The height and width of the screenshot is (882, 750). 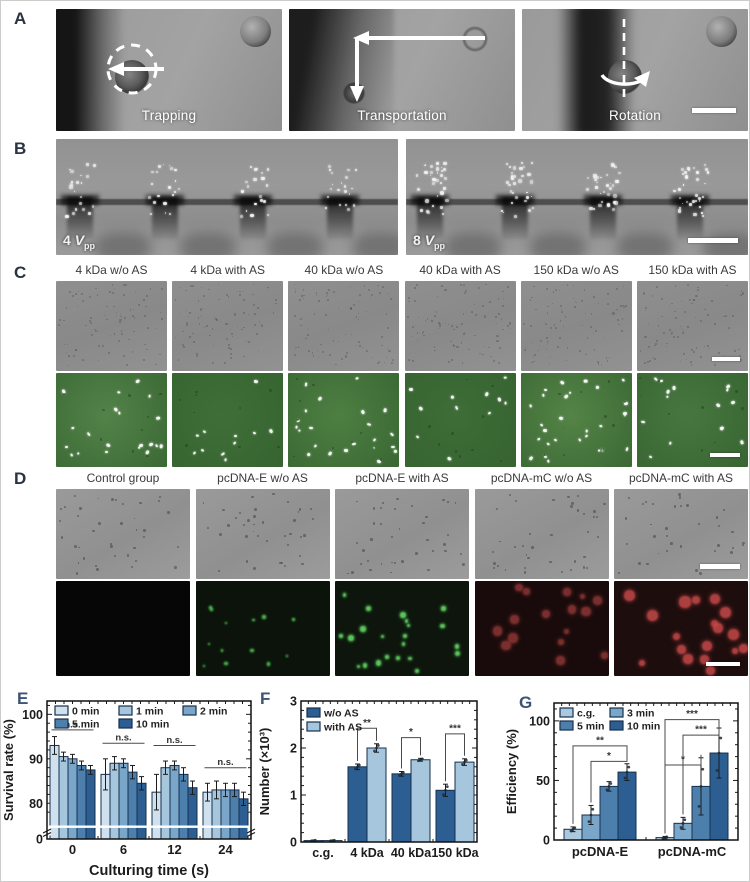 I want to click on micrograph-tile, so click(x=344, y=326).